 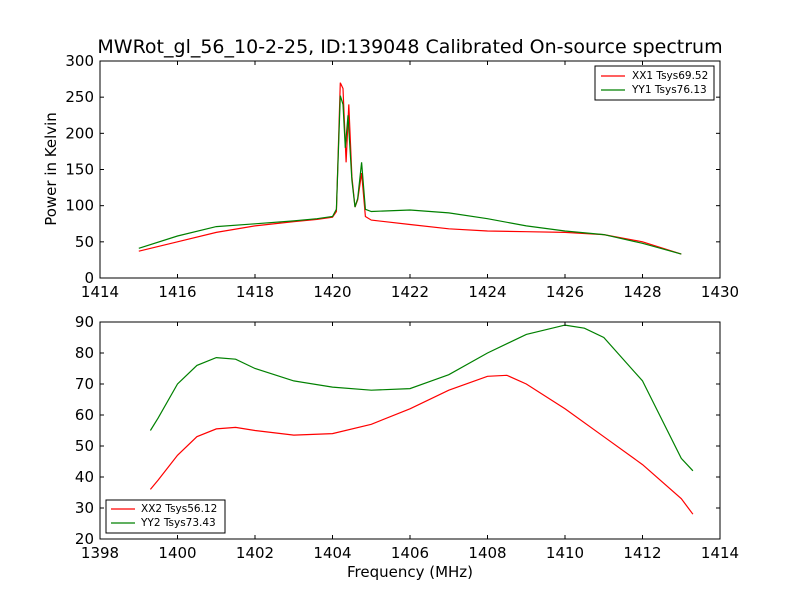 I want to click on x-tick-label: 1410, so click(x=565, y=553).